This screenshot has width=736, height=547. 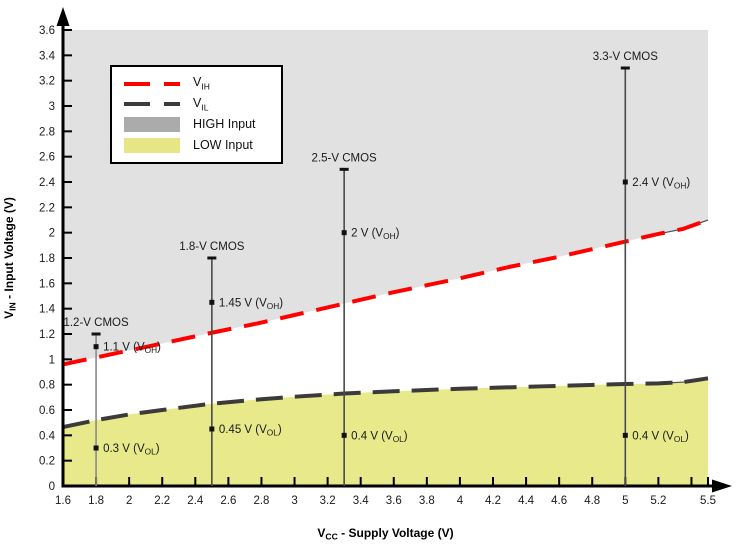 I want to click on x-tick-label: 4.6, so click(x=559, y=501).